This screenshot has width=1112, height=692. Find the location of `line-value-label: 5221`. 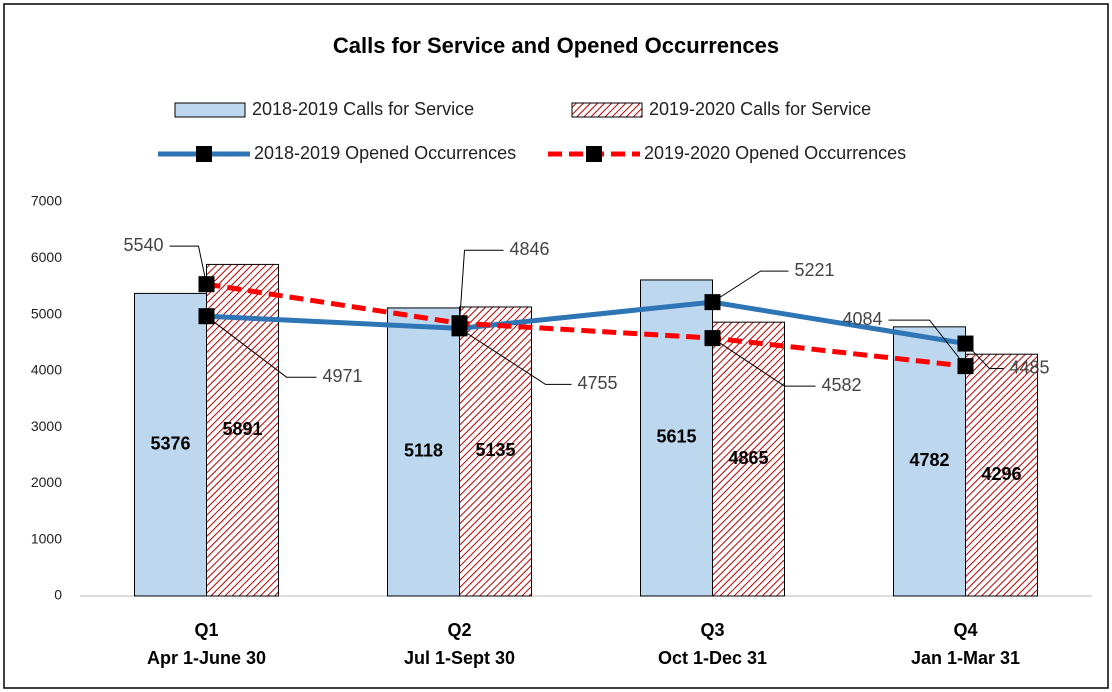

line-value-label: 5221 is located at coordinates (815, 270).